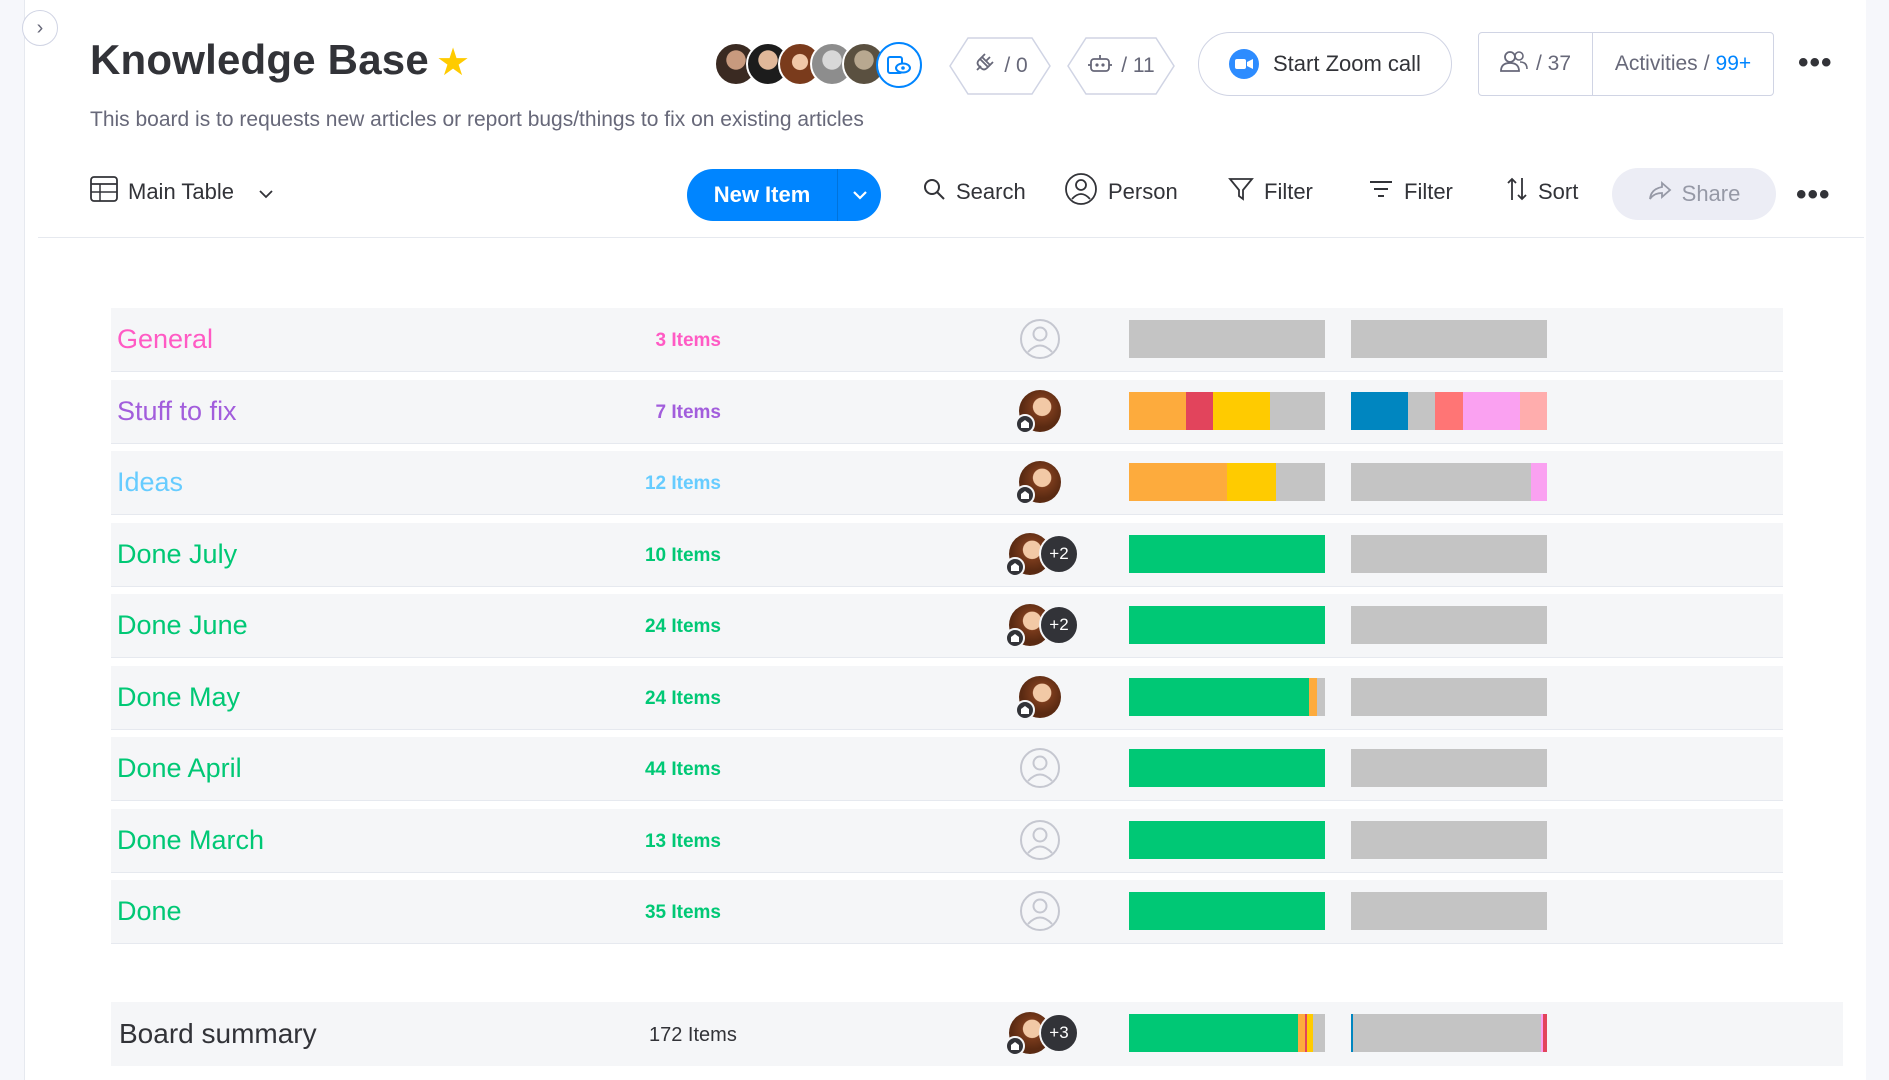  Describe the element at coordinates (899, 65) in the screenshot. I see `viewers-eye-icon` at that location.